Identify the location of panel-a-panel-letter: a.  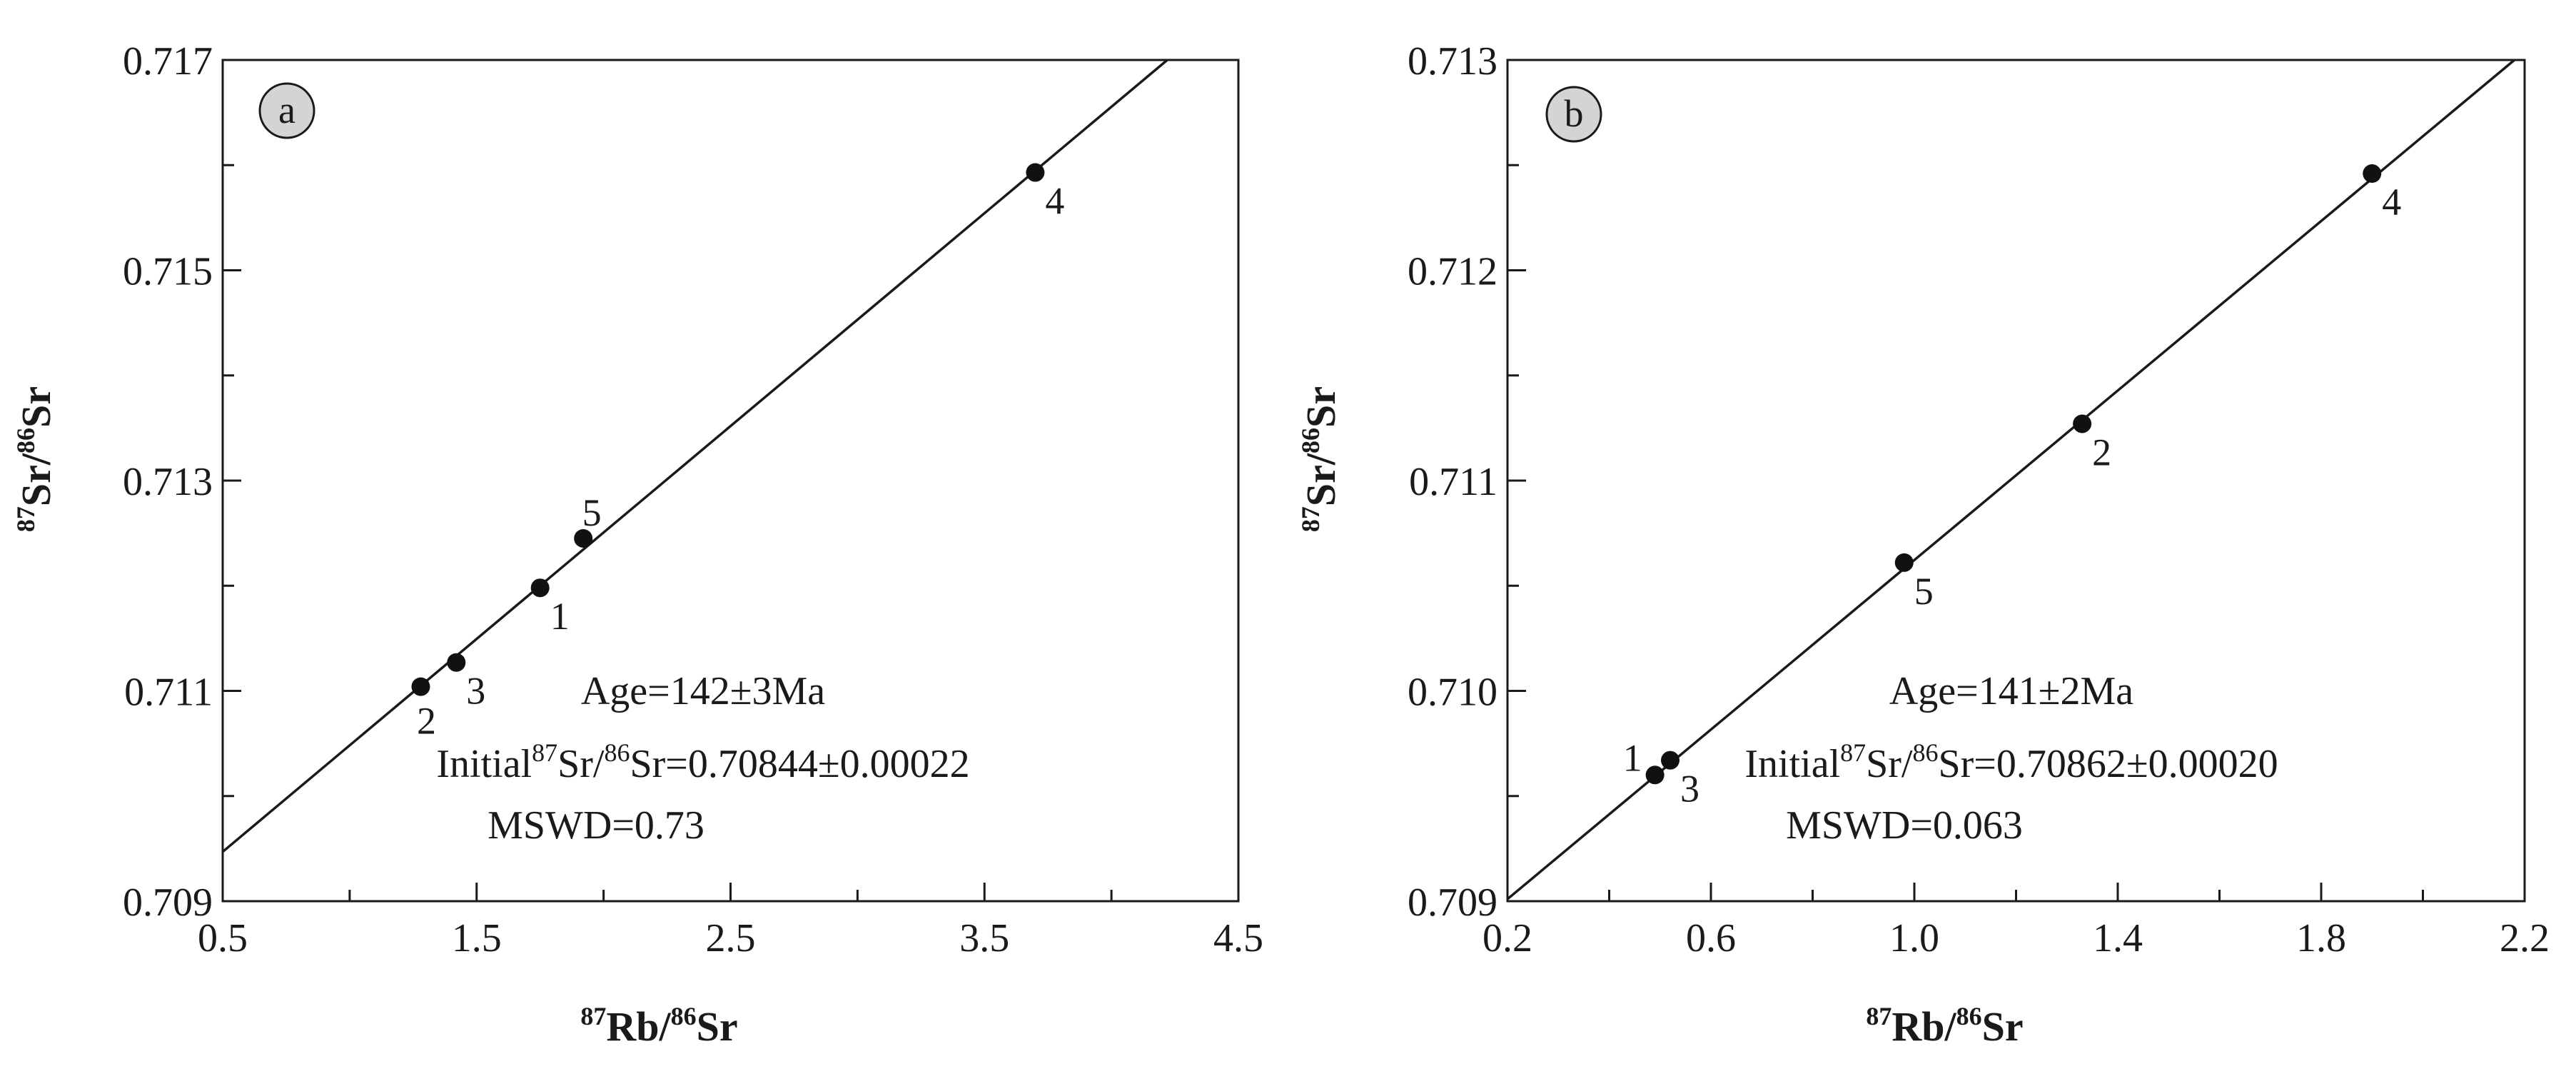
(287, 110).